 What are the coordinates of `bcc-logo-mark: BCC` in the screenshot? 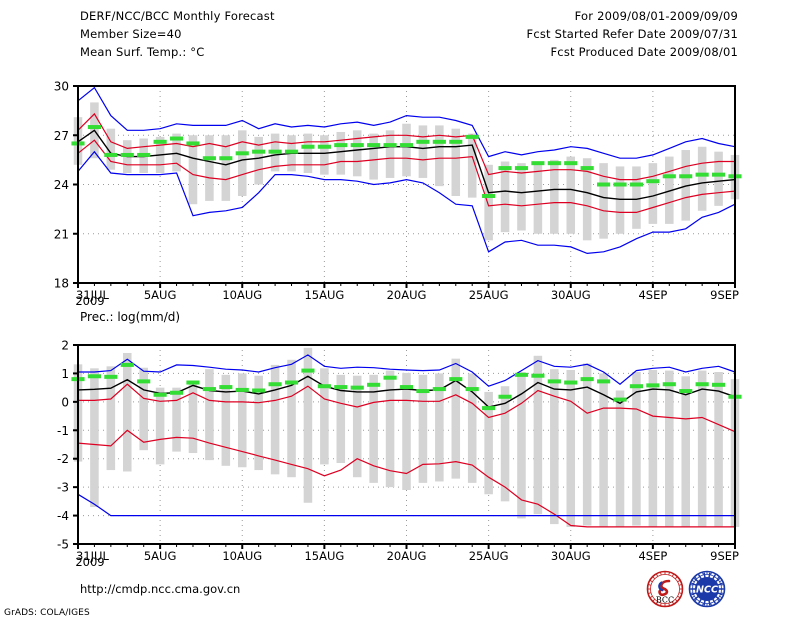 It's located at (665, 589).